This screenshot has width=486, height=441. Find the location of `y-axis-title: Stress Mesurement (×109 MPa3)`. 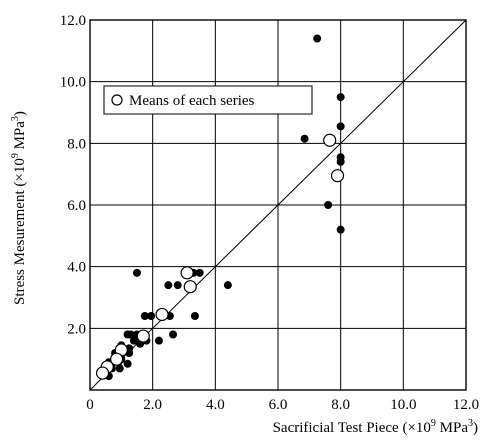

y-axis-title: Stress Mesurement (×109 MPa3) is located at coordinates (19, 208).